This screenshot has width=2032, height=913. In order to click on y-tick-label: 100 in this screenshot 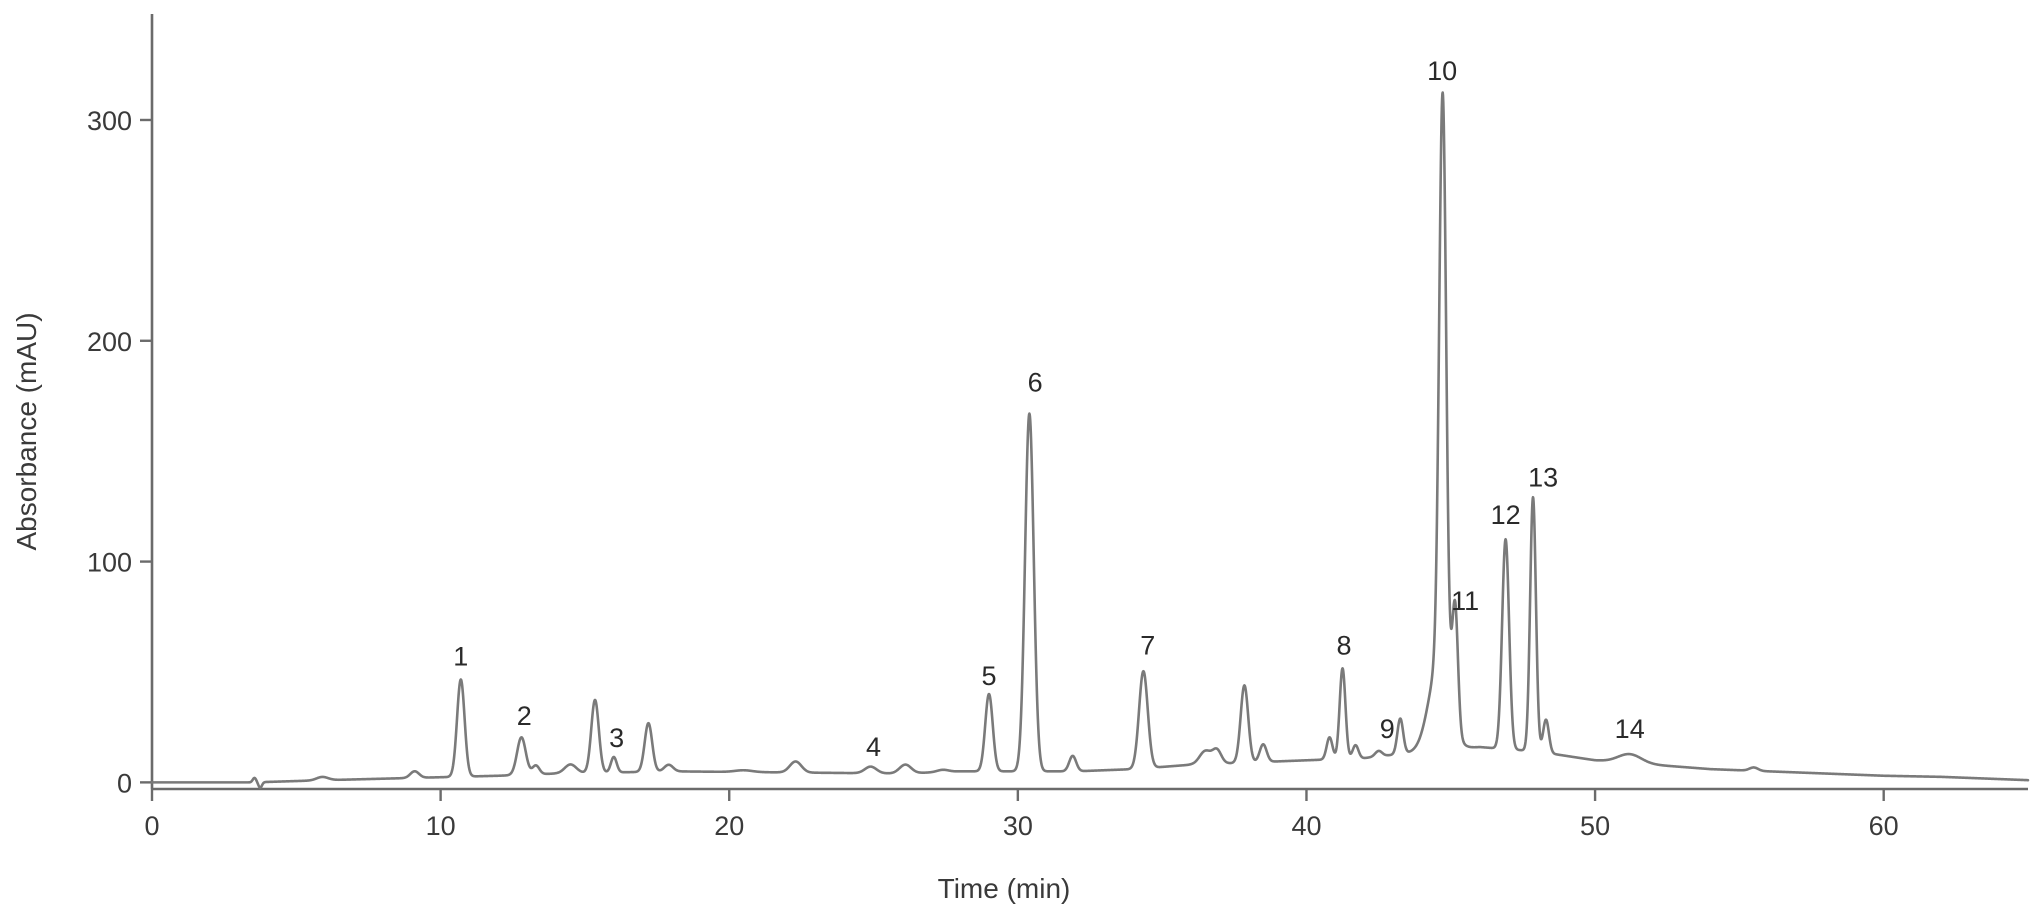, I will do `click(109, 563)`.